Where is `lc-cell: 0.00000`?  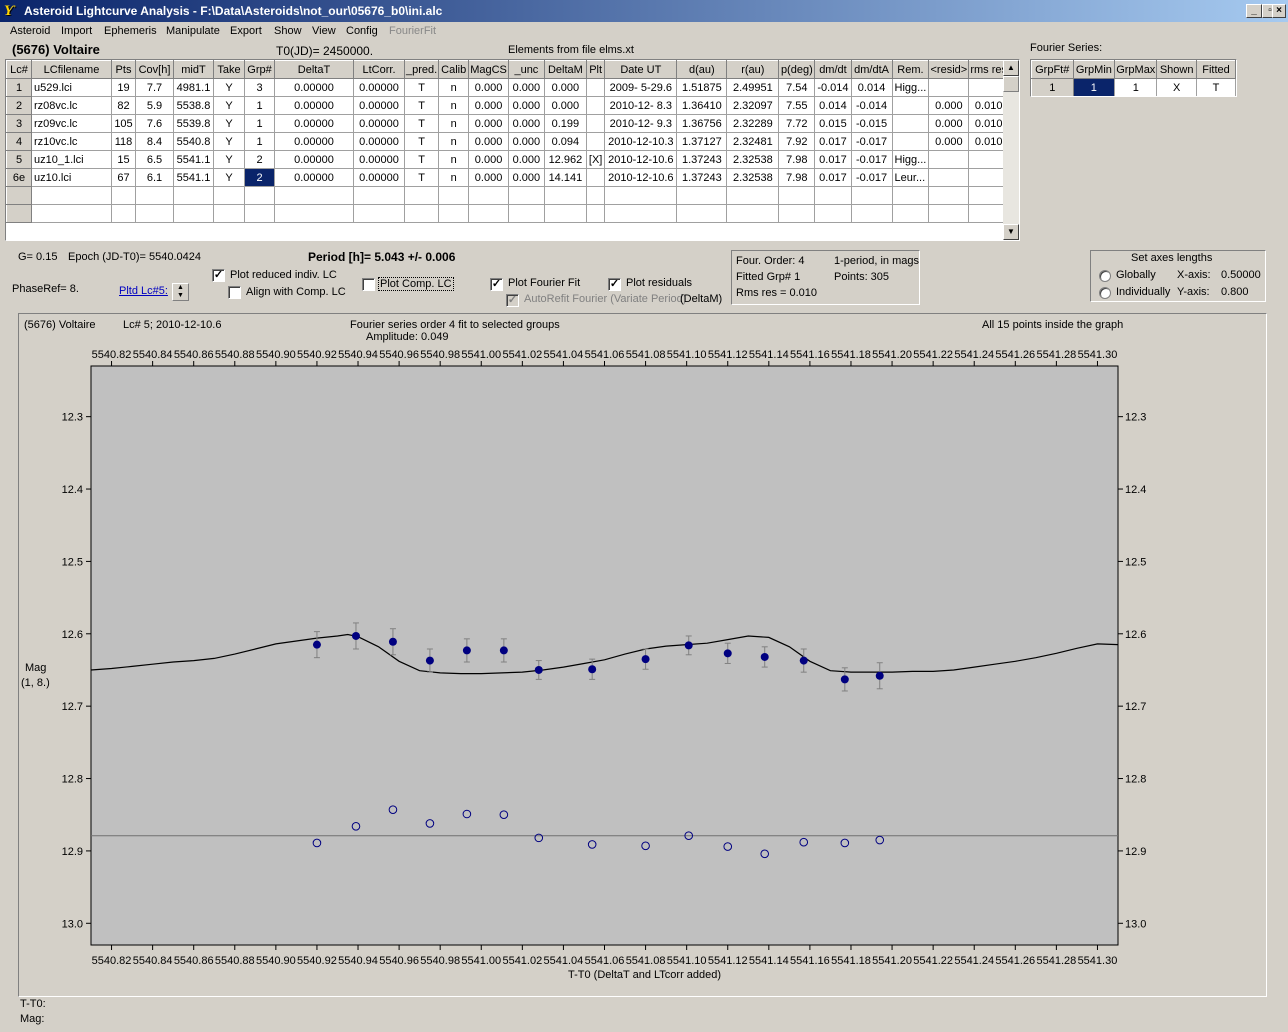 lc-cell: 0.00000 is located at coordinates (379, 141).